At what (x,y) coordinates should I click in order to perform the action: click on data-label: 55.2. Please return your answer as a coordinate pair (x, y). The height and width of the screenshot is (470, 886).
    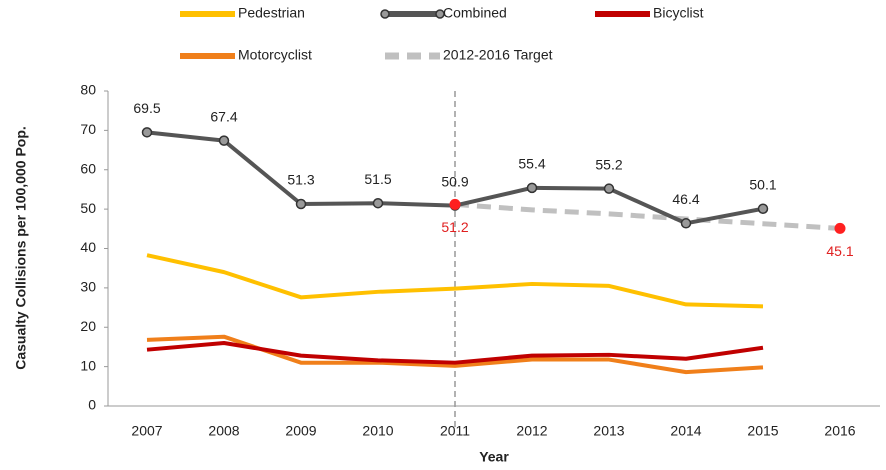
    Looking at the image, I should click on (608, 164).